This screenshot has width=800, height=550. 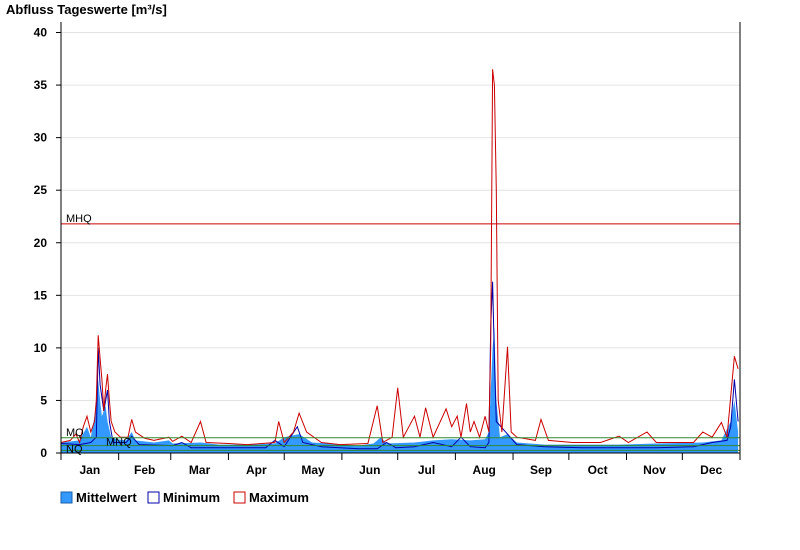 I want to click on ref-label-mnq: MNQ, so click(x=119, y=443).